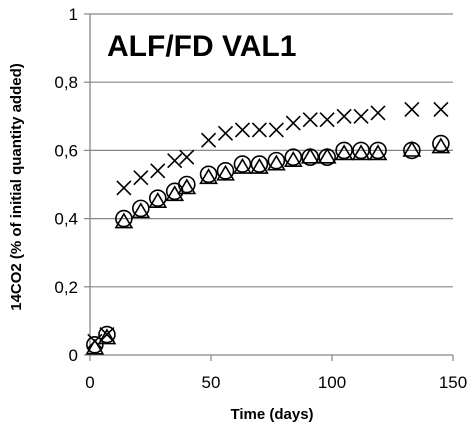 This screenshot has width=472, height=432. Describe the element at coordinates (201, 46) in the screenshot. I see `chart-title: ALF/FD VAL1` at that location.